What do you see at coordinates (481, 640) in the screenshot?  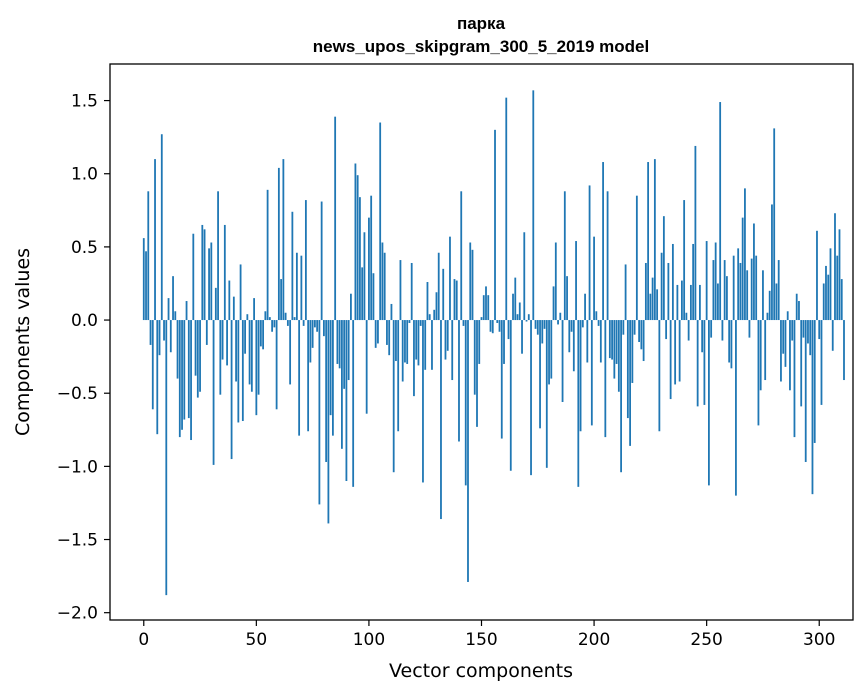 I see `x-tick-label: 150` at bounding box center [481, 640].